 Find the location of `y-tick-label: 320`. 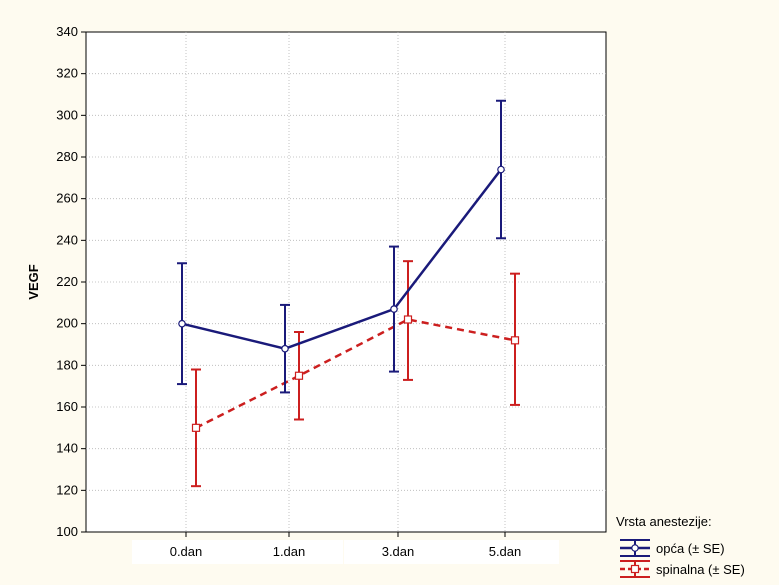

y-tick-label: 320 is located at coordinates (67, 73).